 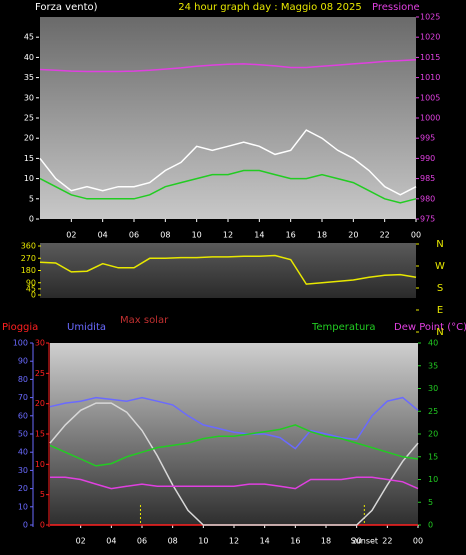 I want to click on legend-label: Temperatura, so click(x=343, y=327).